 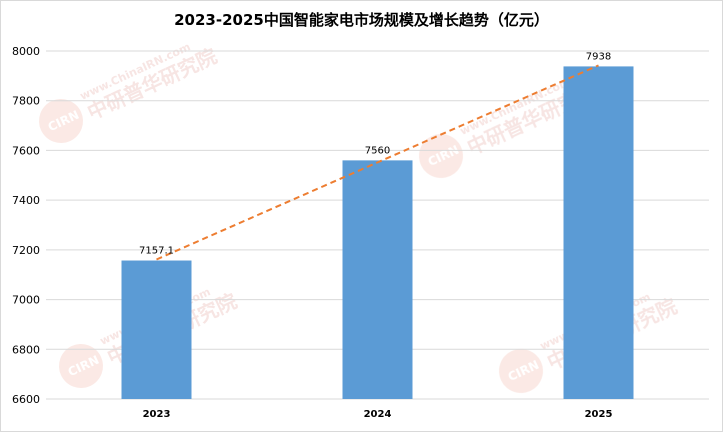 I want to click on y-tick-label: 8000, so click(x=26, y=51).